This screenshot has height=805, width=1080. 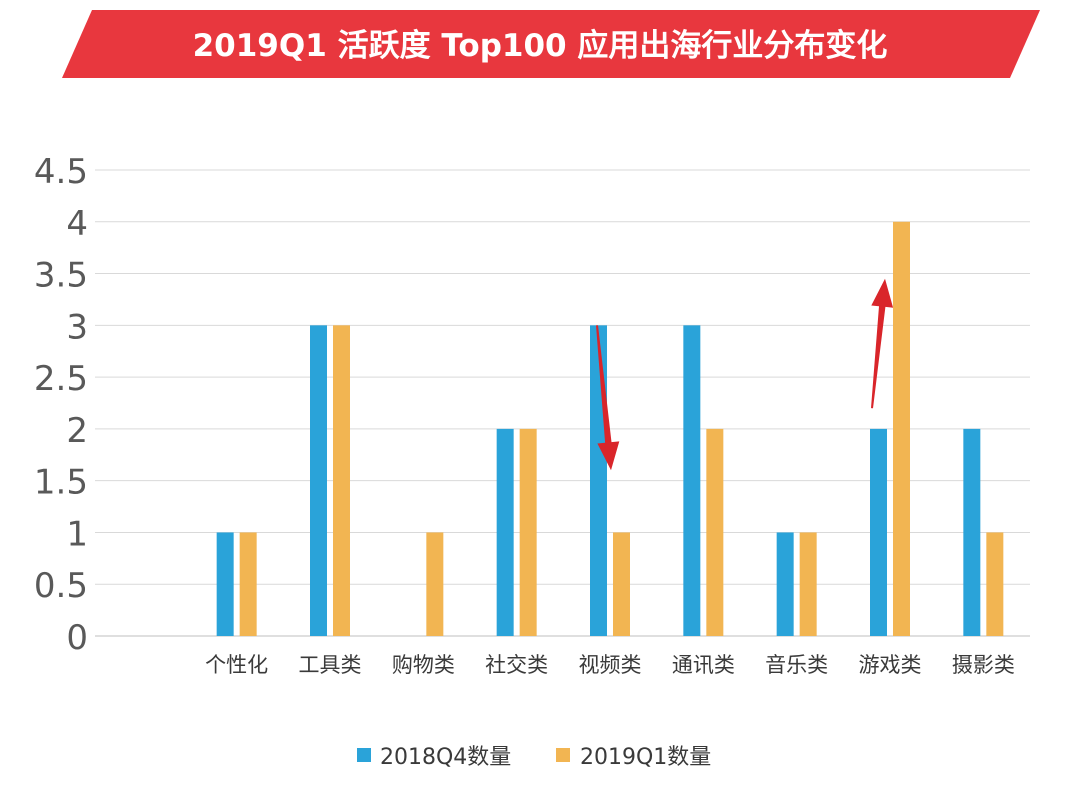 What do you see at coordinates (225, 584) in the screenshot?
I see `bar-个性化-2018Q4数量` at bounding box center [225, 584].